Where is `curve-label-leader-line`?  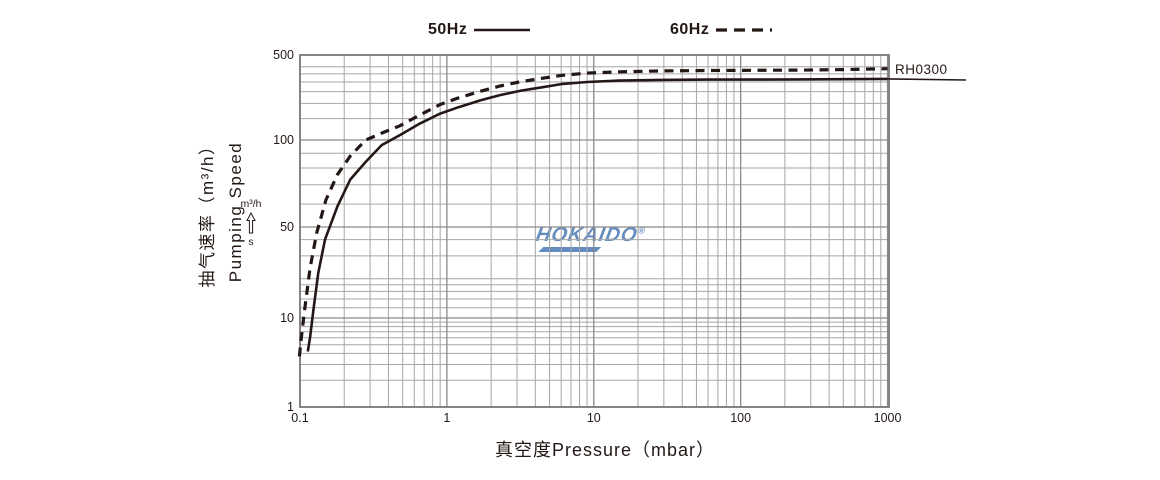
curve-label-leader-line is located at coordinates (927, 79).